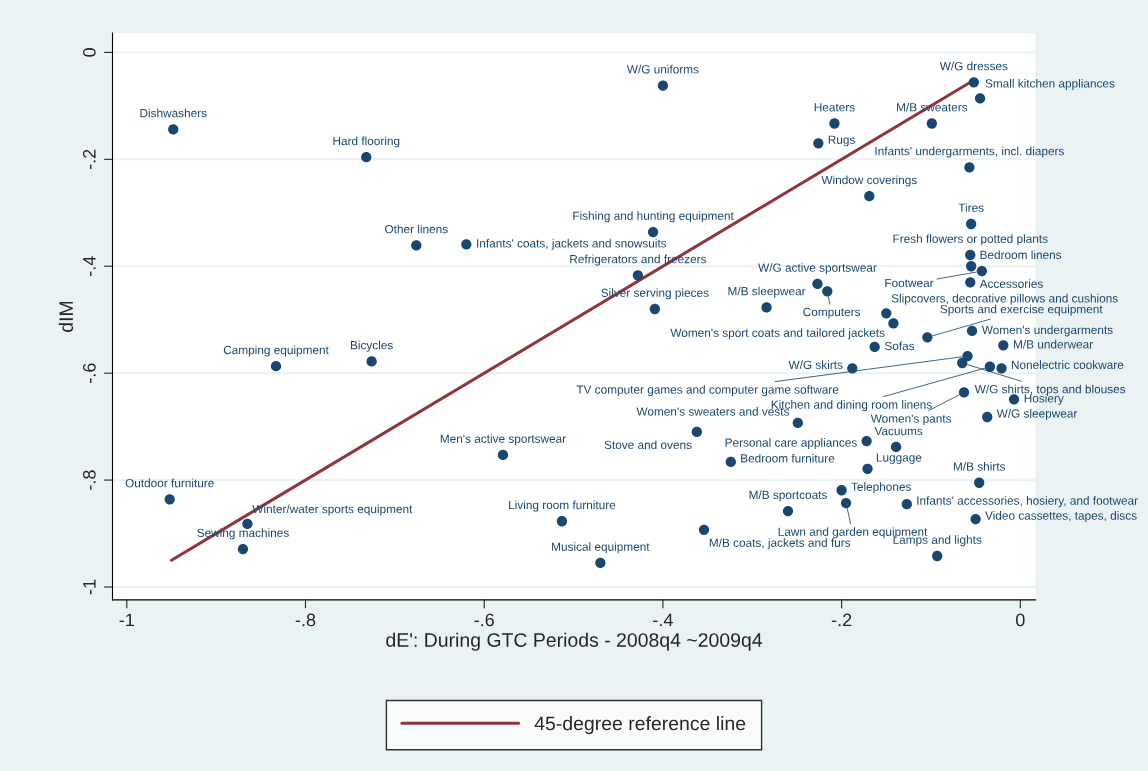 The image size is (1148, 771). I want to click on x-tick-label: -.6, so click(484, 620).